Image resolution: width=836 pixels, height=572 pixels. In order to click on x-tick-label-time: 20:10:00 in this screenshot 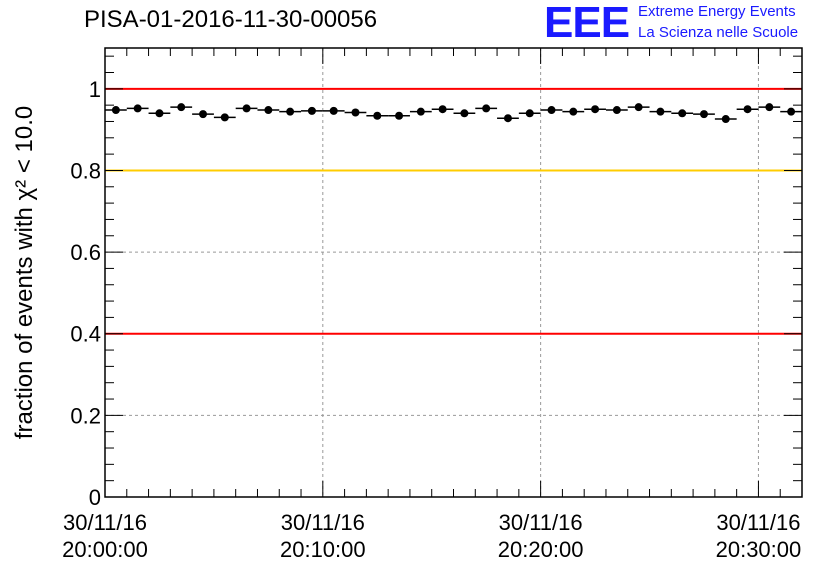, I will do `click(323, 549)`.